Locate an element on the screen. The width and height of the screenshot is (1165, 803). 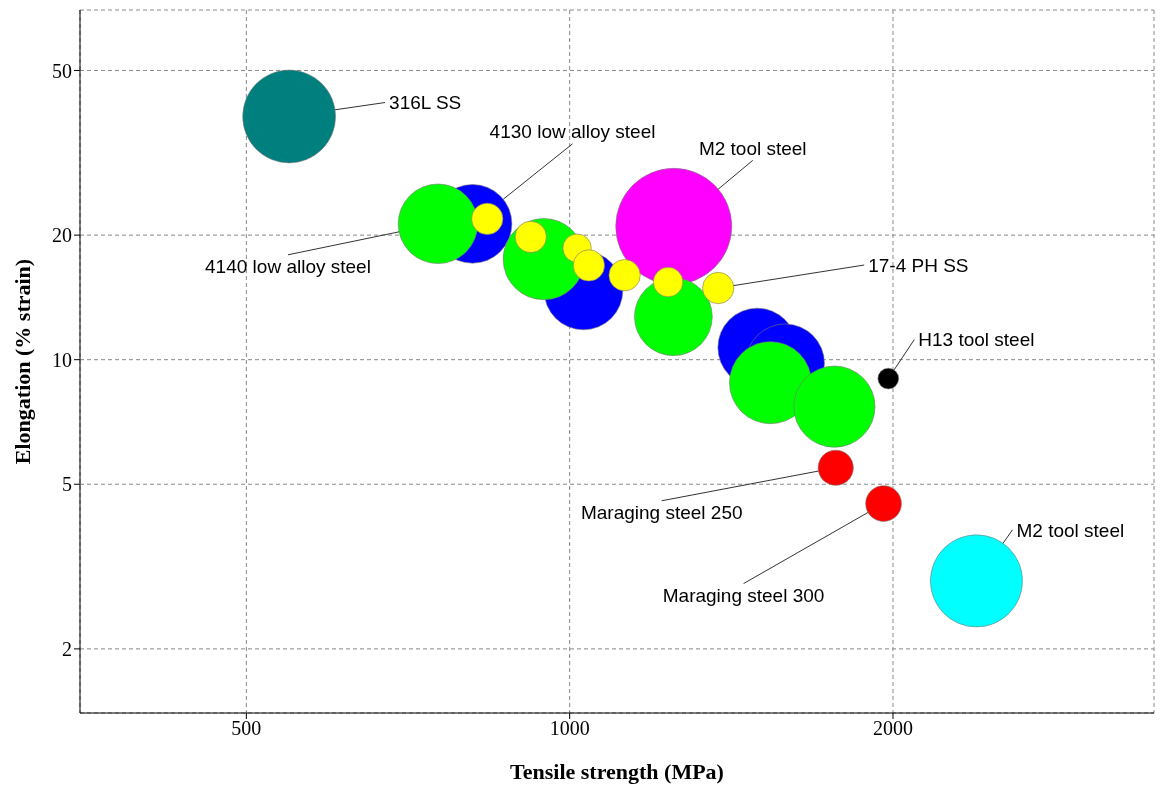
x-tick-label: 1000 is located at coordinates (569, 728).